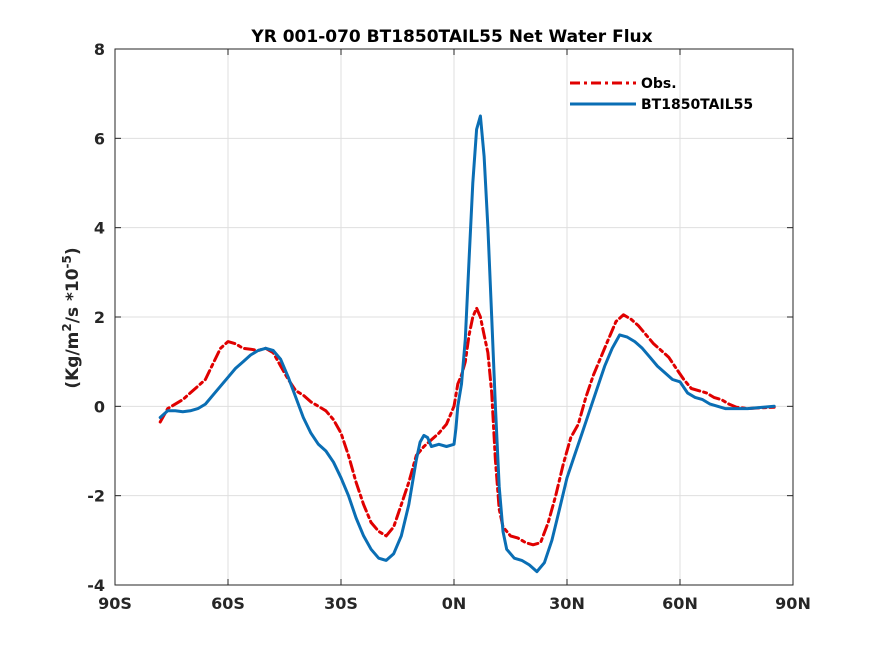 This screenshot has height=656, width=875. What do you see at coordinates (99, 49) in the screenshot?
I see `y-tick-label: 8` at bounding box center [99, 49].